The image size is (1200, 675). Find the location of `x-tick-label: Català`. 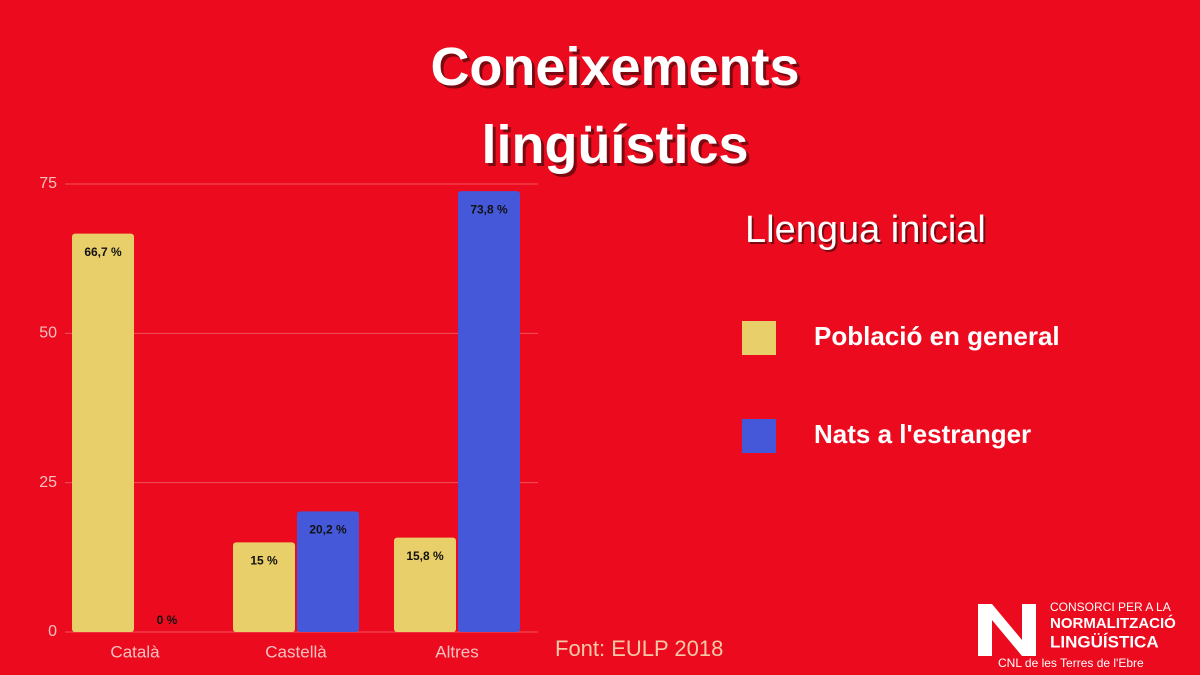

x-tick-label: Català is located at coordinates (135, 651).